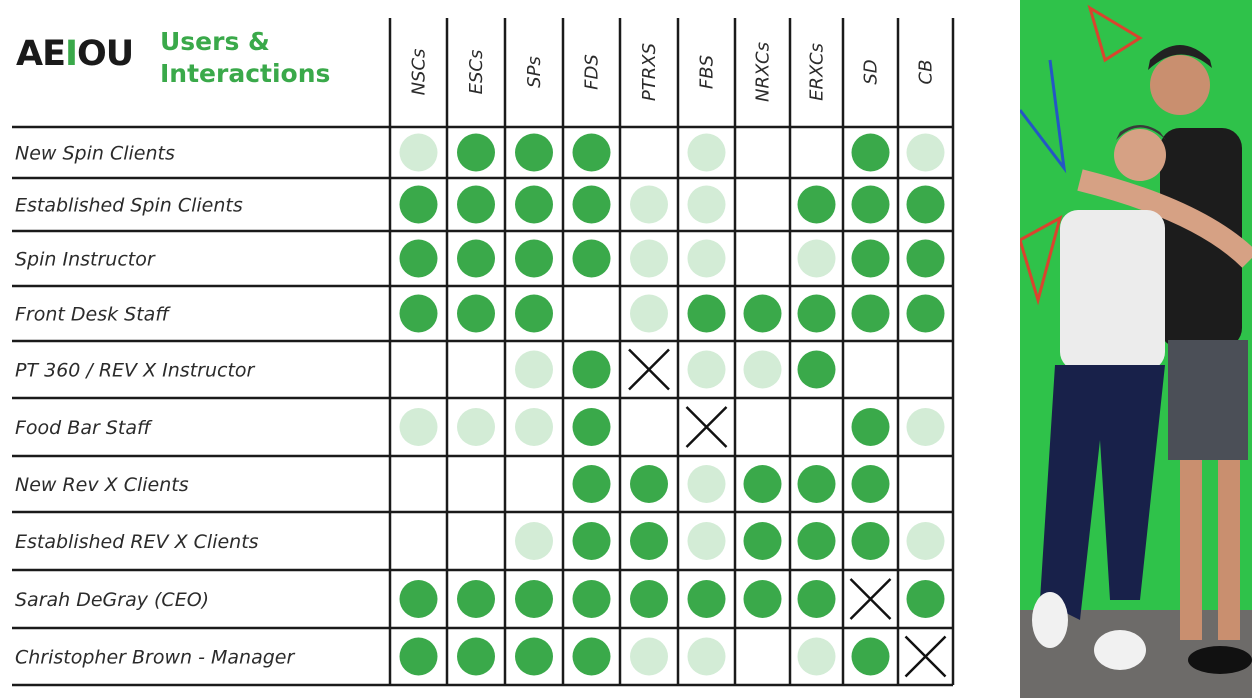  Describe the element at coordinates (155, 658) in the screenshot. I see `row-label-9: Christopher Brown - Manager` at that location.